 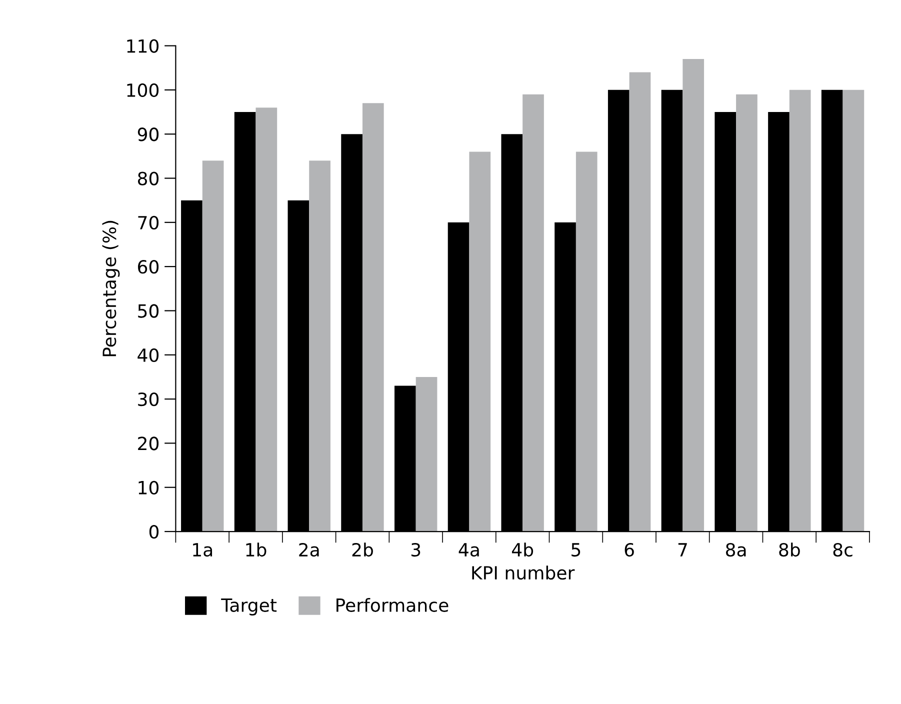 What do you see at coordinates (256, 549) in the screenshot?
I see `x-tick-label: 1b` at bounding box center [256, 549].